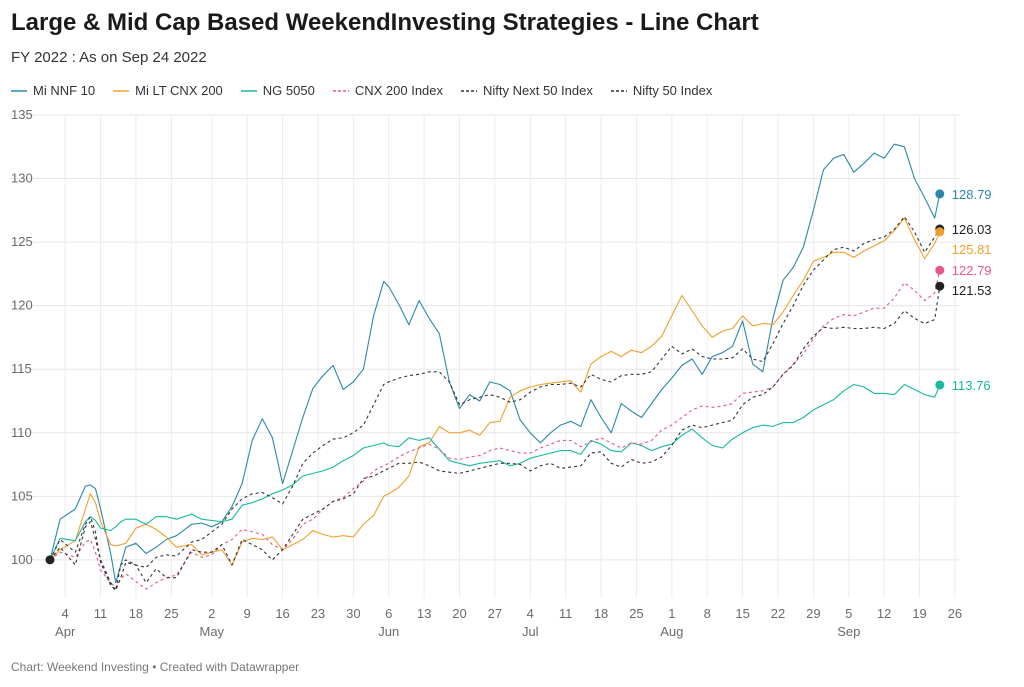 This screenshot has width=1024, height=687. What do you see at coordinates (538, 90) in the screenshot?
I see `legend-label: Nifty Next 50 Index` at bounding box center [538, 90].